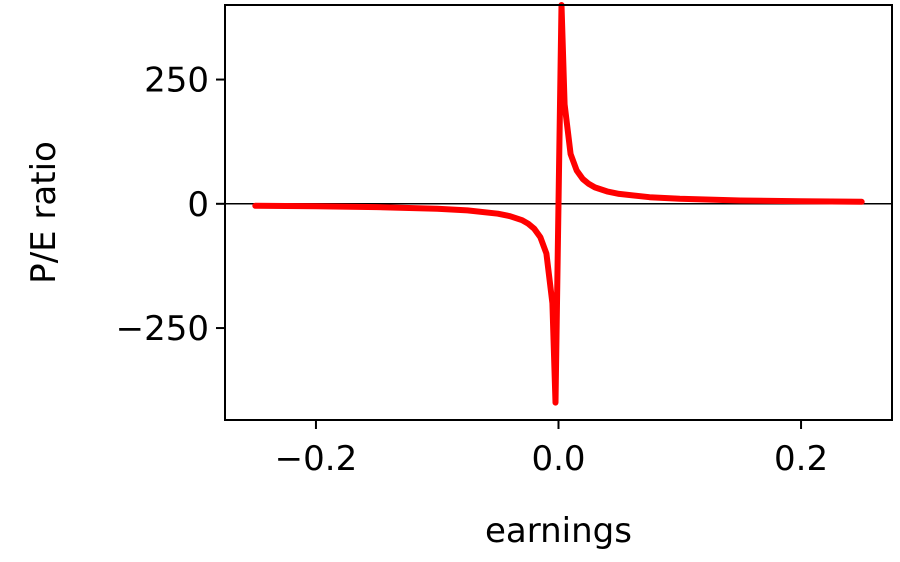 This screenshot has height=562, width=900. Describe the element at coordinates (176, 81) in the screenshot. I see `y-tick-label: 250` at that location.